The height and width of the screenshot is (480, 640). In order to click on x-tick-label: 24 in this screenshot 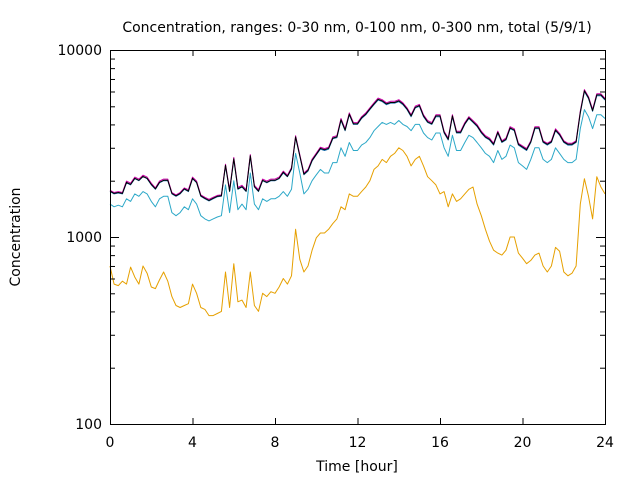, I will do `click(605, 443)`.